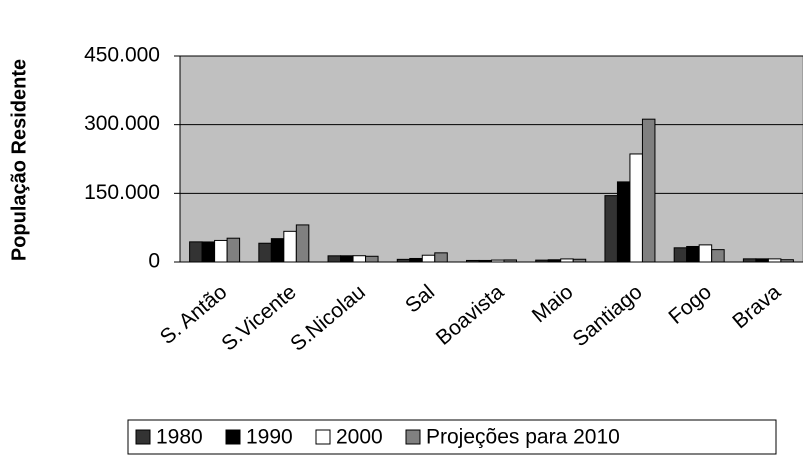 The width and height of the screenshot is (803, 461). I want to click on legend-label: 2000, so click(359, 437).